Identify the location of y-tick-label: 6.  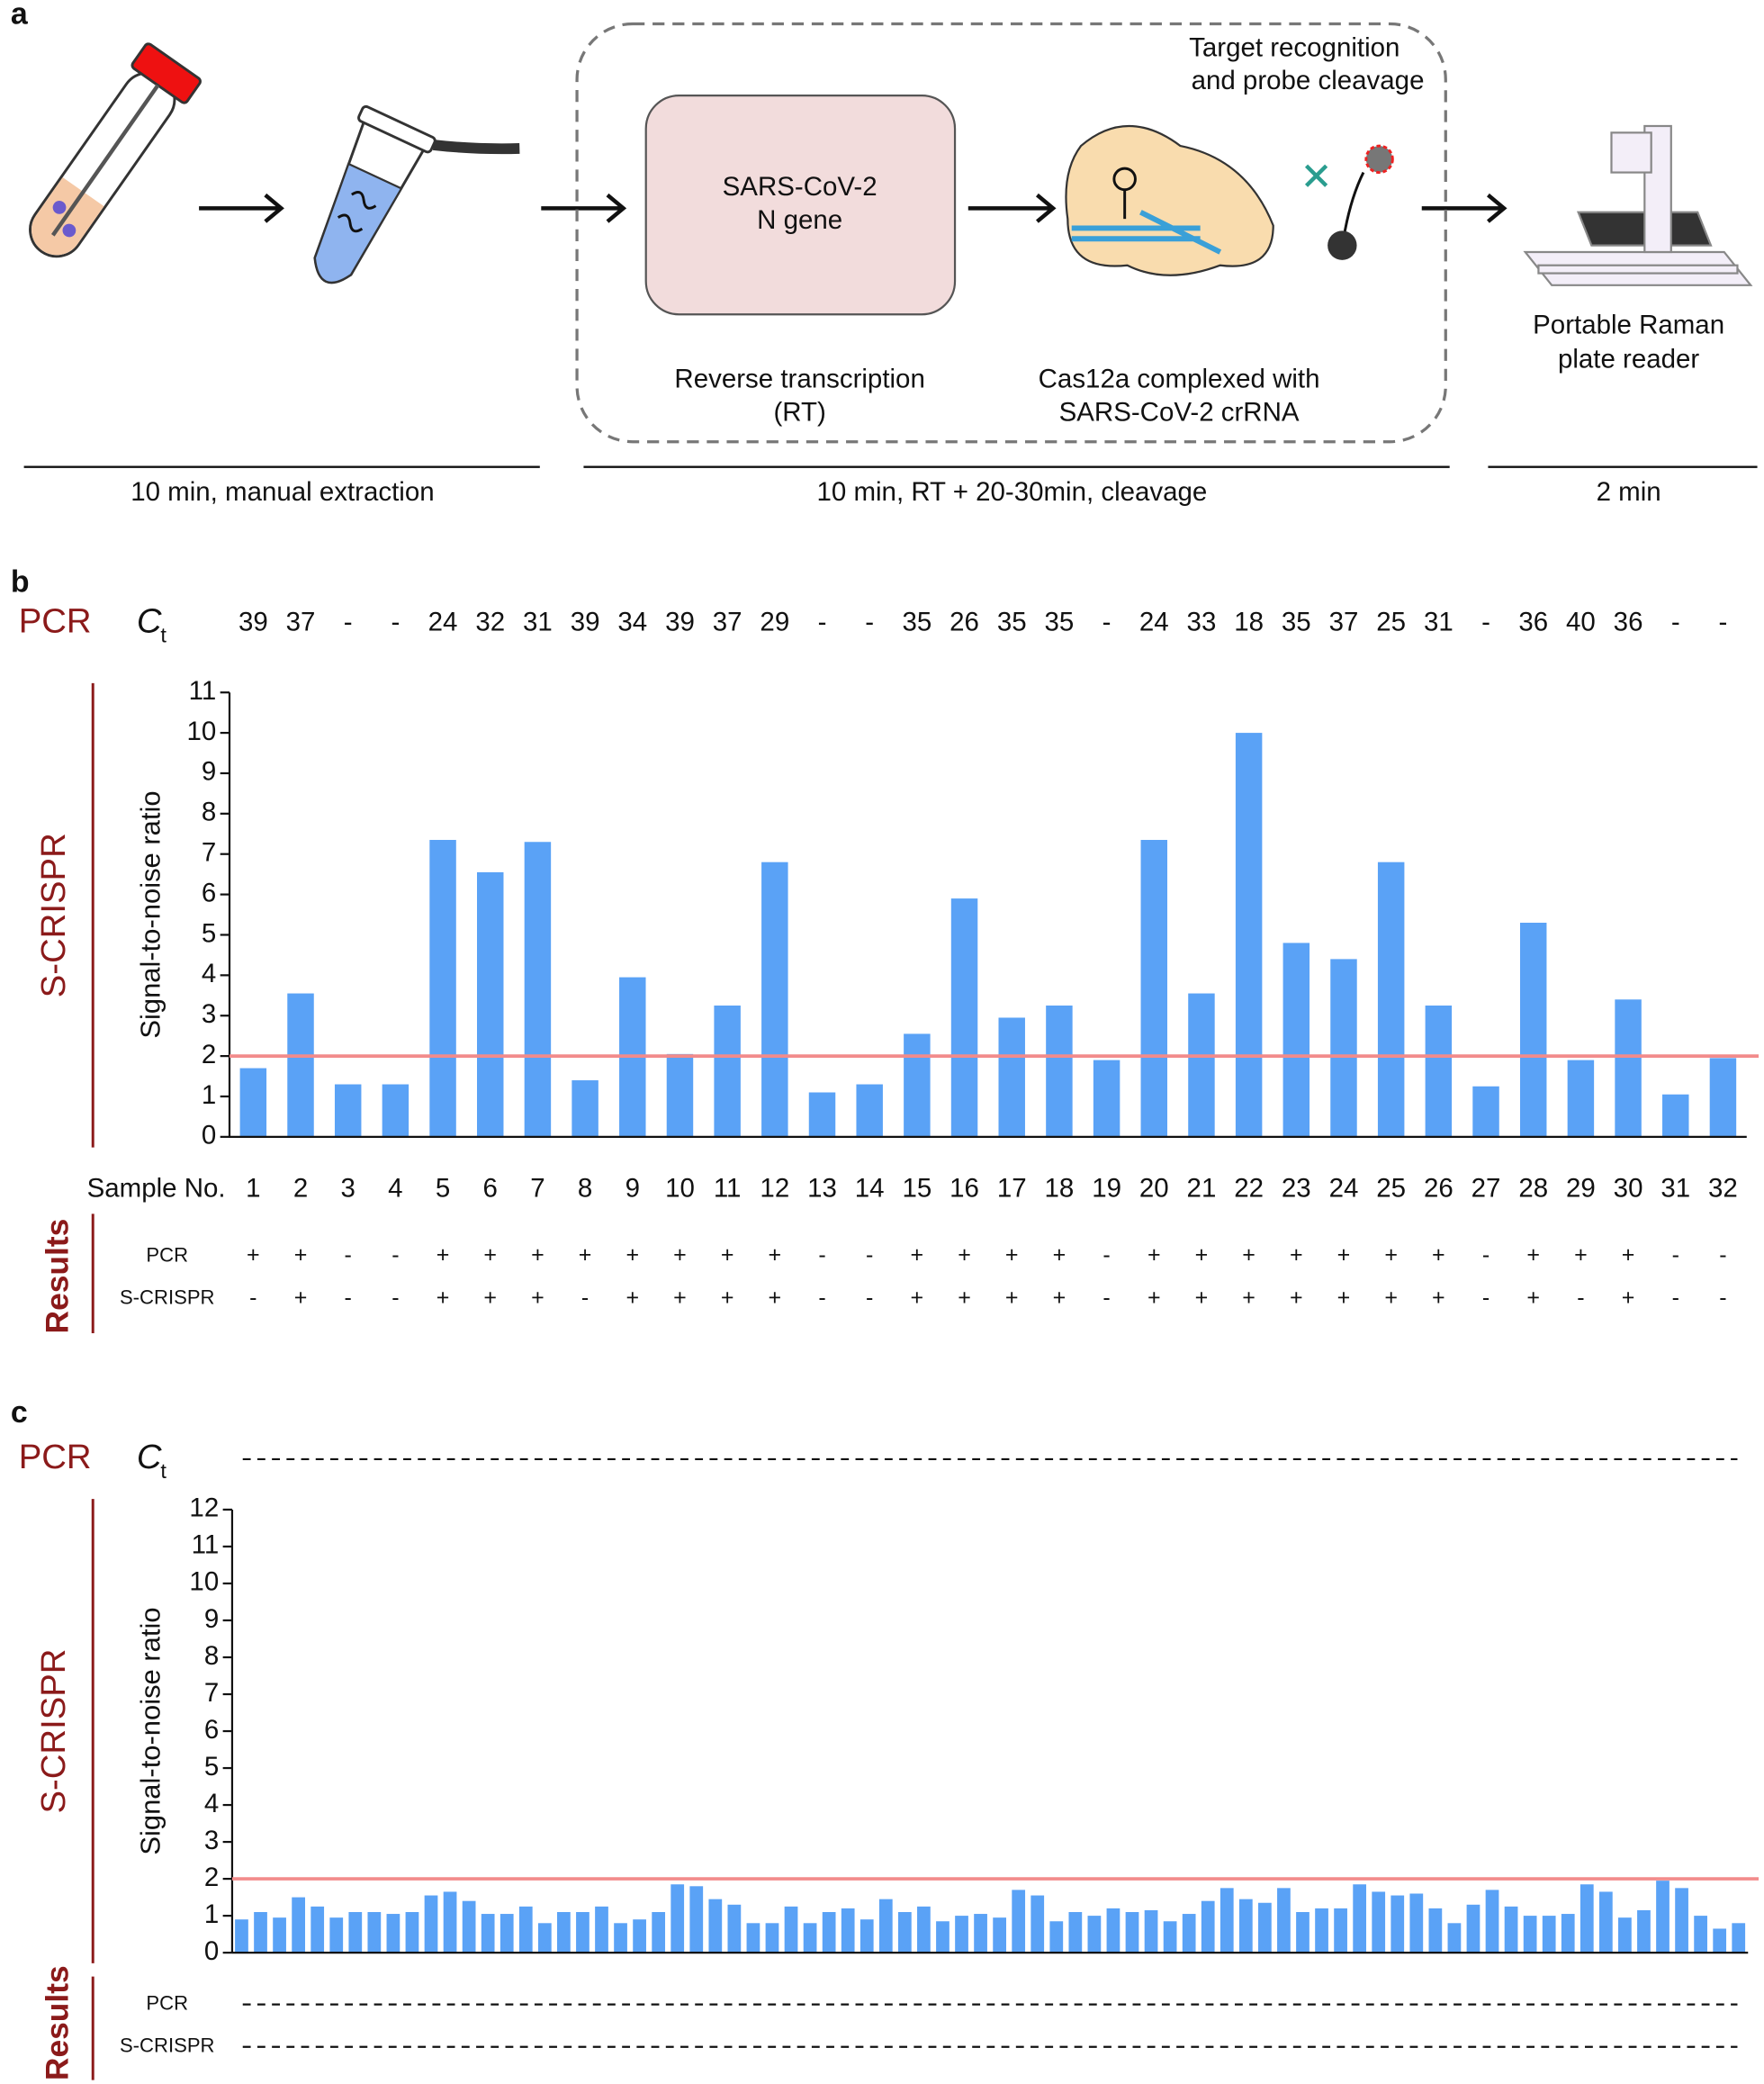
(209, 892).